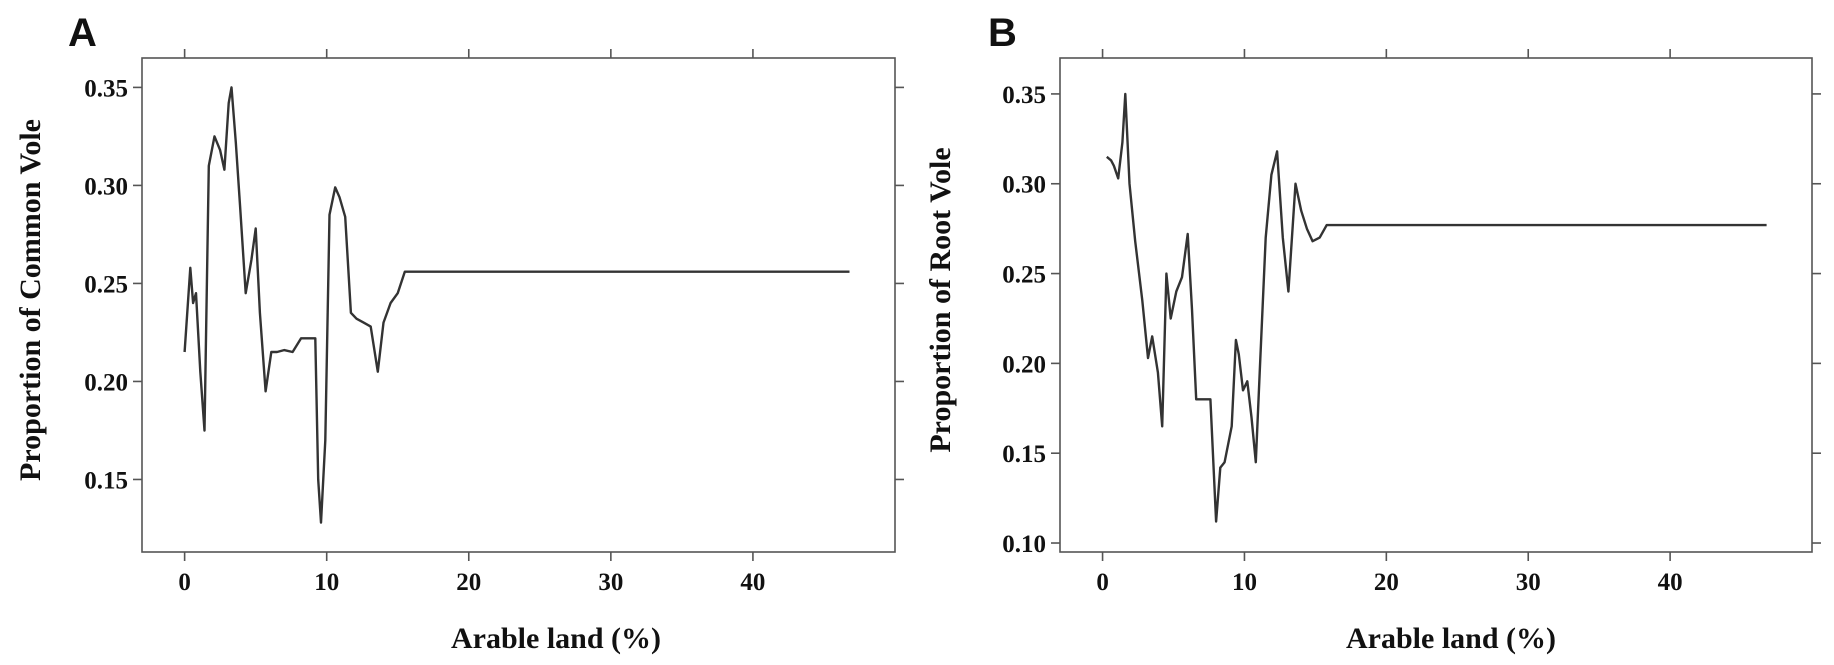  I want to click on x-axis-title-b: Arable land (%), so click(1451, 638).